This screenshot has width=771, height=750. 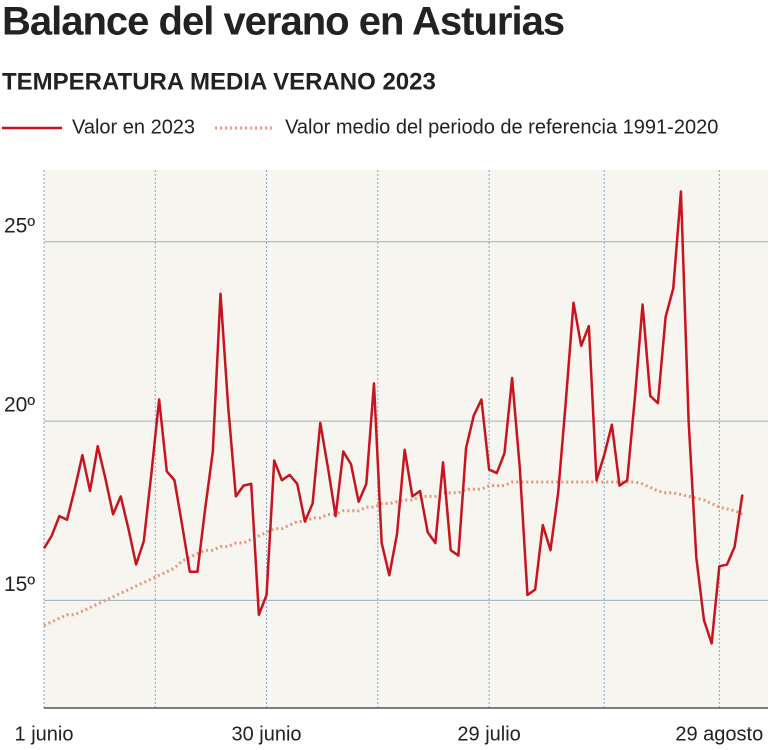 What do you see at coordinates (488, 734) in the screenshot?
I see `x-tick-label: 29 julio` at bounding box center [488, 734].